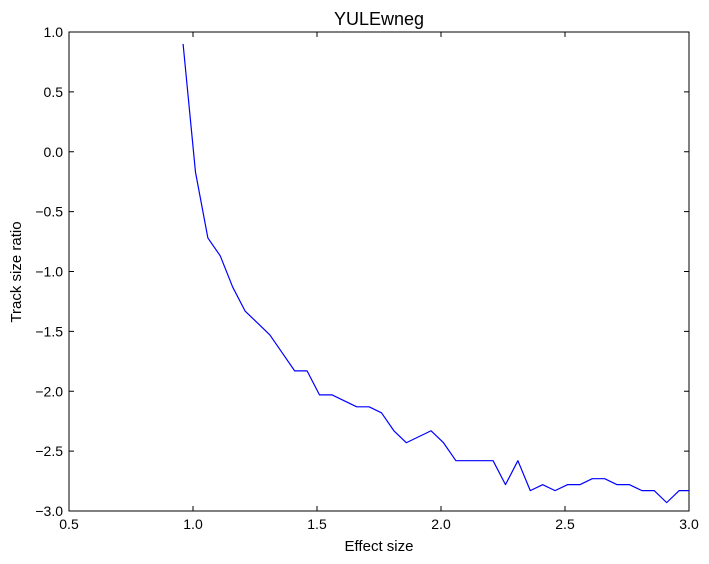  Describe the element at coordinates (54, 32) in the screenshot. I see `y-tick-label: 1.0` at that location.